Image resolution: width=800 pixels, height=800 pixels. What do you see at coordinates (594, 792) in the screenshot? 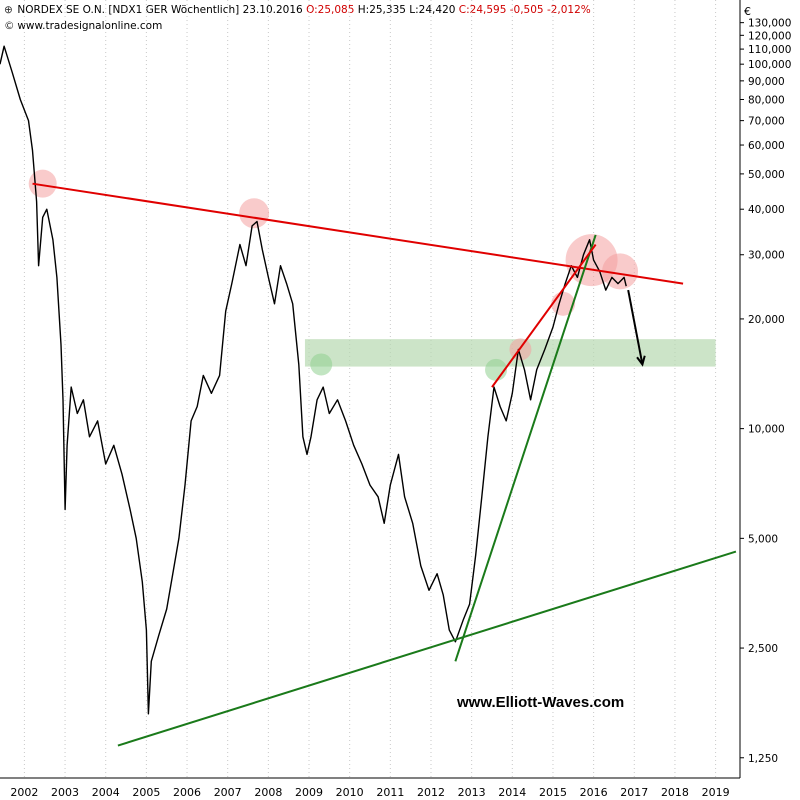
I see `x-tick-label: 2016` at bounding box center [594, 792].